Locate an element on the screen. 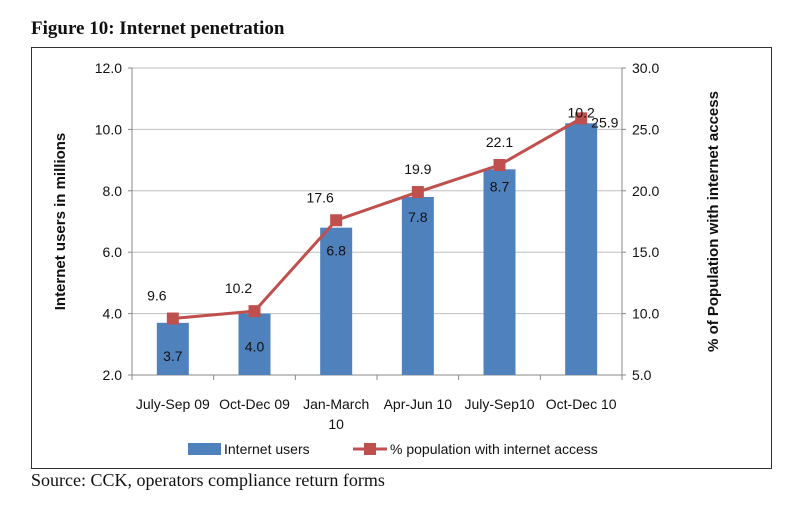 This screenshot has height=512, width=800. y2-tick-label: 25.0 is located at coordinates (645, 129).